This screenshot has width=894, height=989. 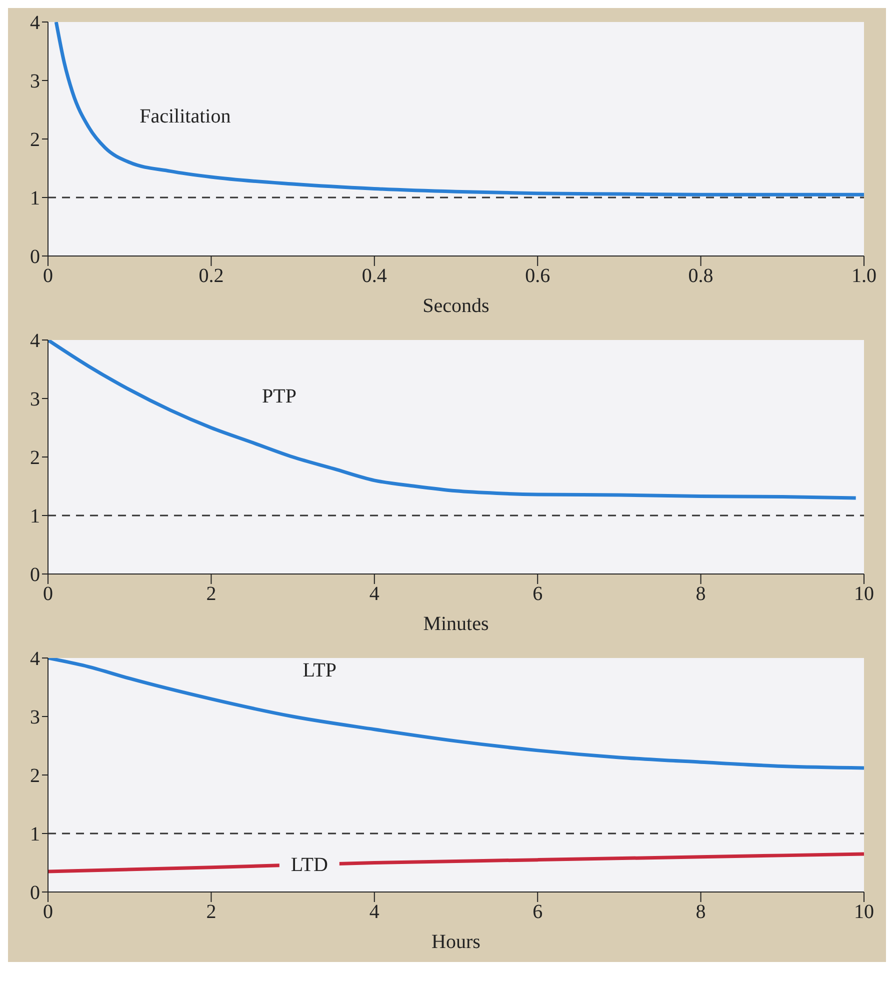 I want to click on series-label: LTD, so click(x=309, y=865).